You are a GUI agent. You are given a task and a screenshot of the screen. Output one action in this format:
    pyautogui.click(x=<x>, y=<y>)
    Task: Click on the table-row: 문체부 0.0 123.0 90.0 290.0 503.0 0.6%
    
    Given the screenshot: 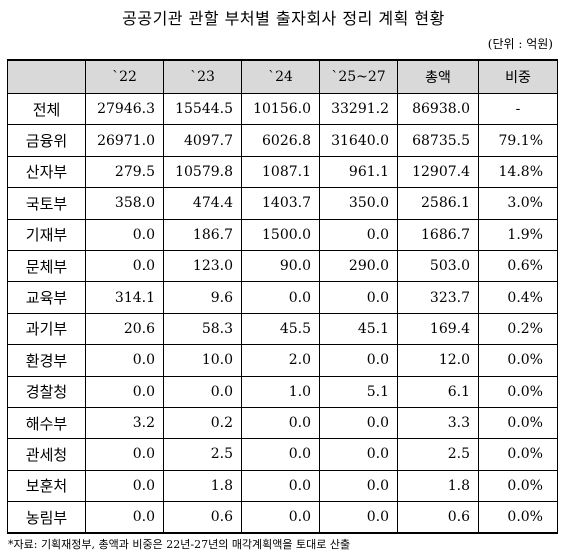 What is the action you would take?
    pyautogui.click(x=282, y=266)
    